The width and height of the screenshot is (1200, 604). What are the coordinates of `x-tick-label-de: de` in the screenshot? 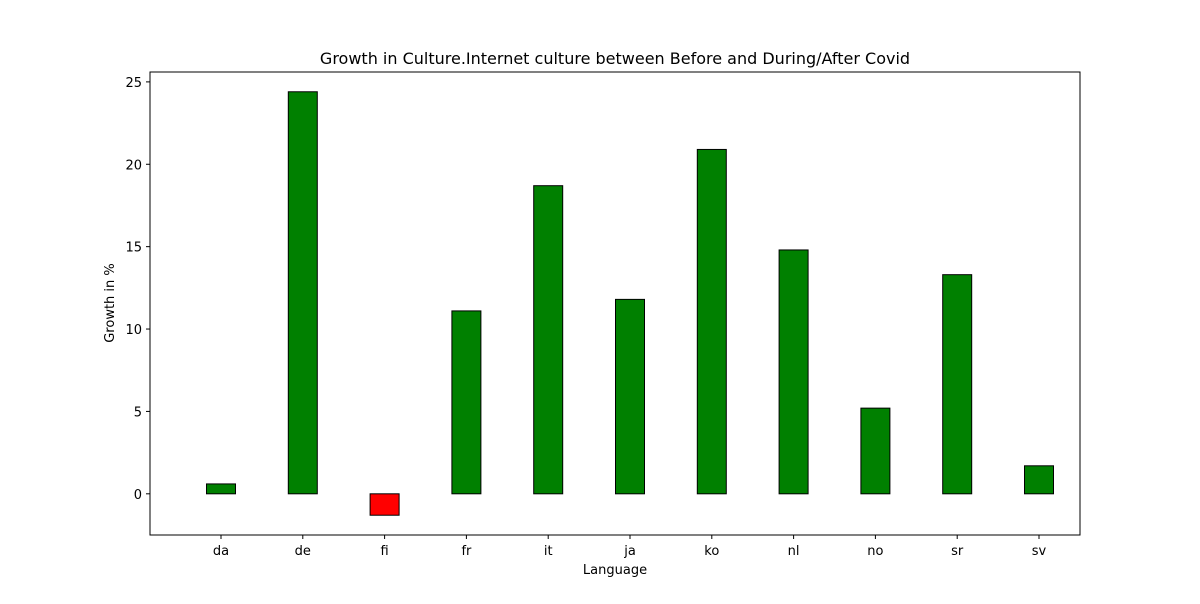 It's located at (303, 551).